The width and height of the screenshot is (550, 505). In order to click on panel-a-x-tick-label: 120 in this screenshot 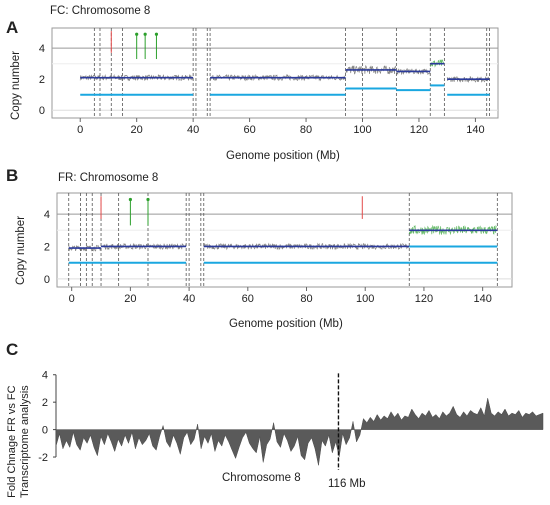, I will do `click(419, 130)`.